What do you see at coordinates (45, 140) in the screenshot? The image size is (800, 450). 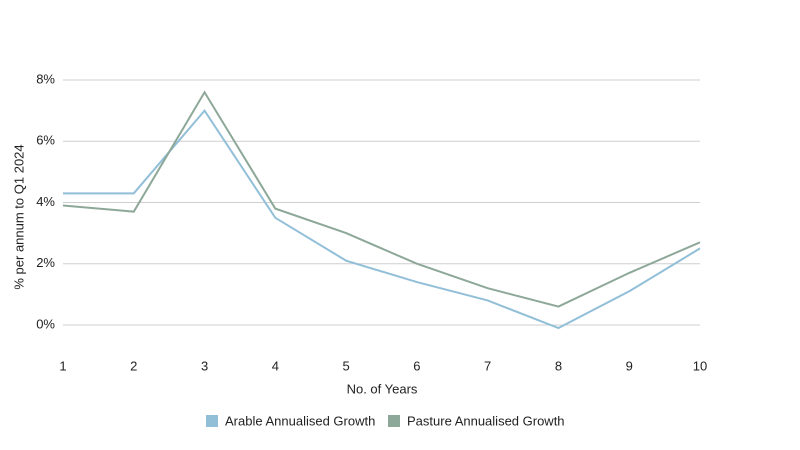 I see `y-tick-label: 6%` at bounding box center [45, 140].